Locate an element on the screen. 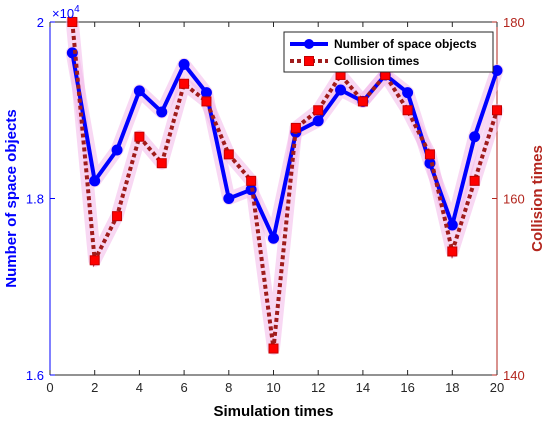 The width and height of the screenshot is (550, 421). left-axis-exponent: ×10⁴ is located at coordinates (66, 12).